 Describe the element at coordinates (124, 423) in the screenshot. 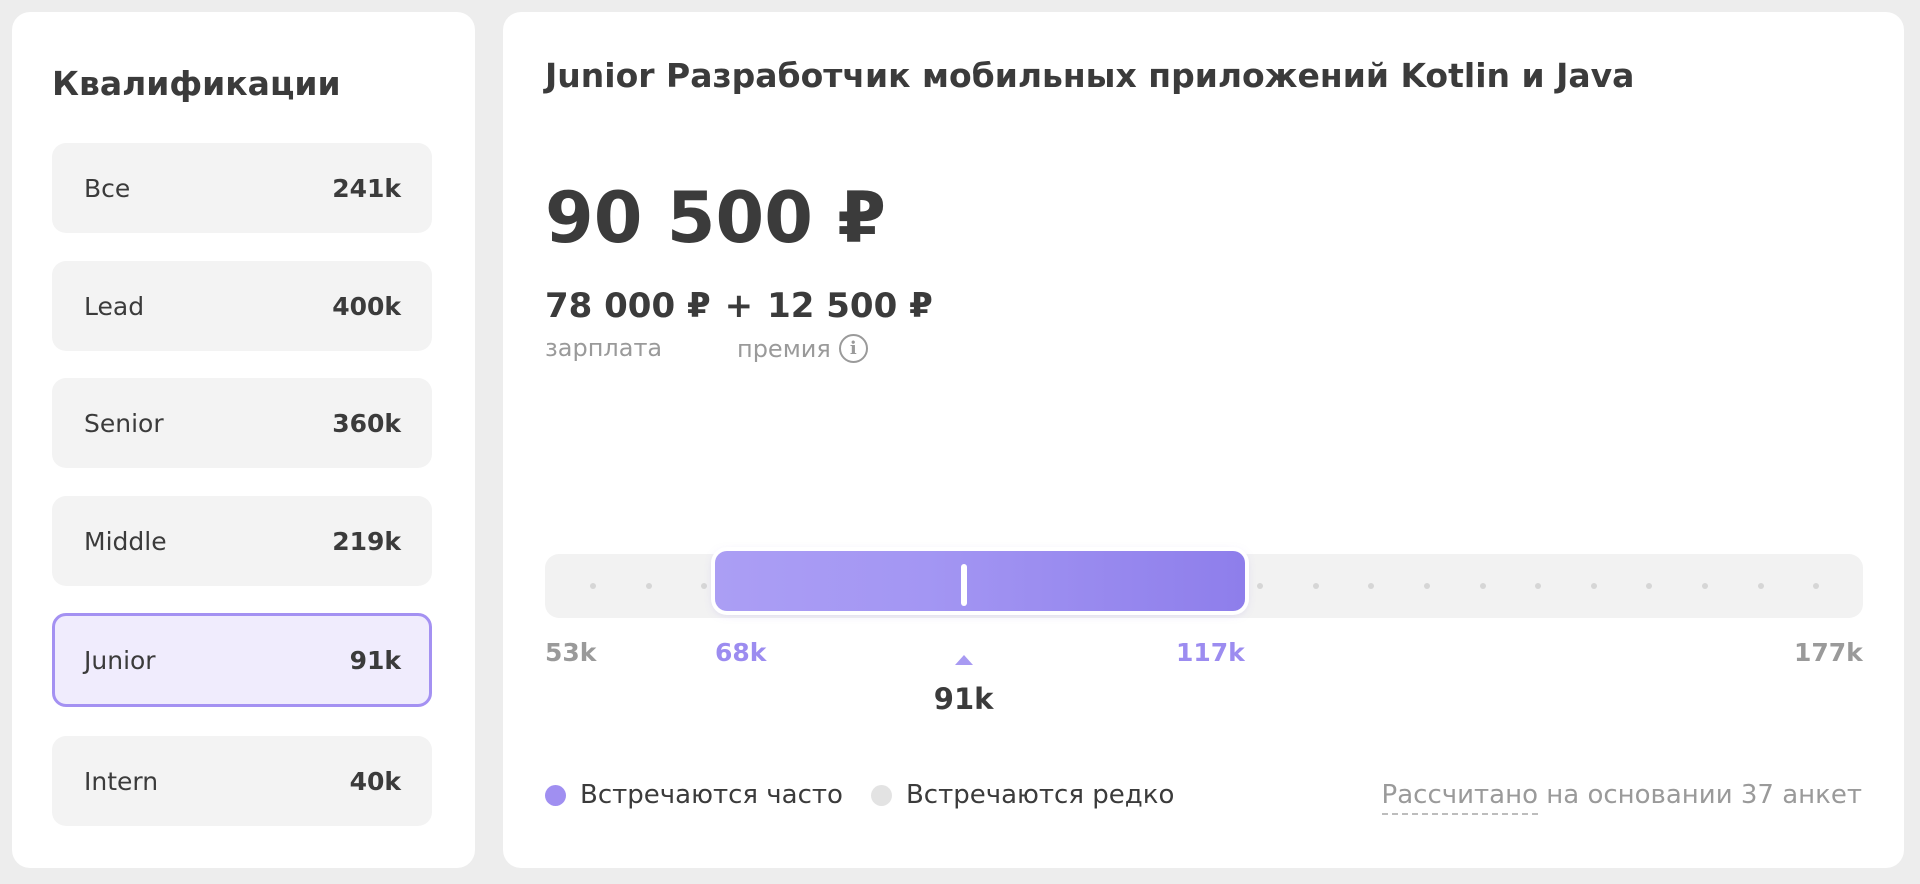

I see `qualification-label: Senior` at that location.